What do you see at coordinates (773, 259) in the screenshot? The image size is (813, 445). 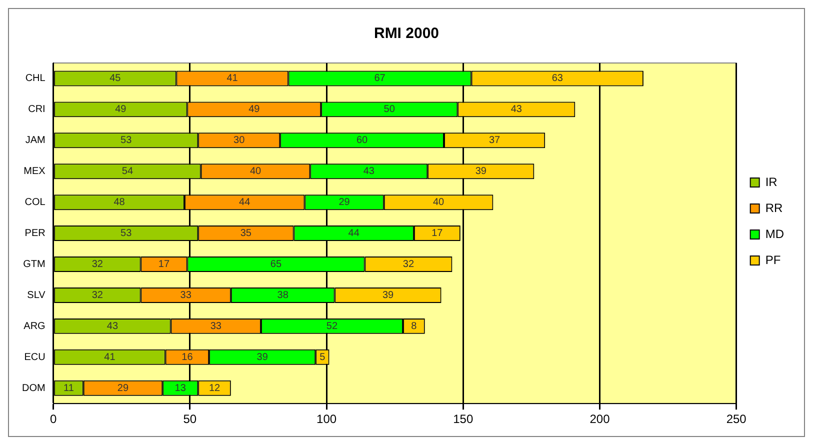 I see `legend-label: PF` at bounding box center [773, 259].